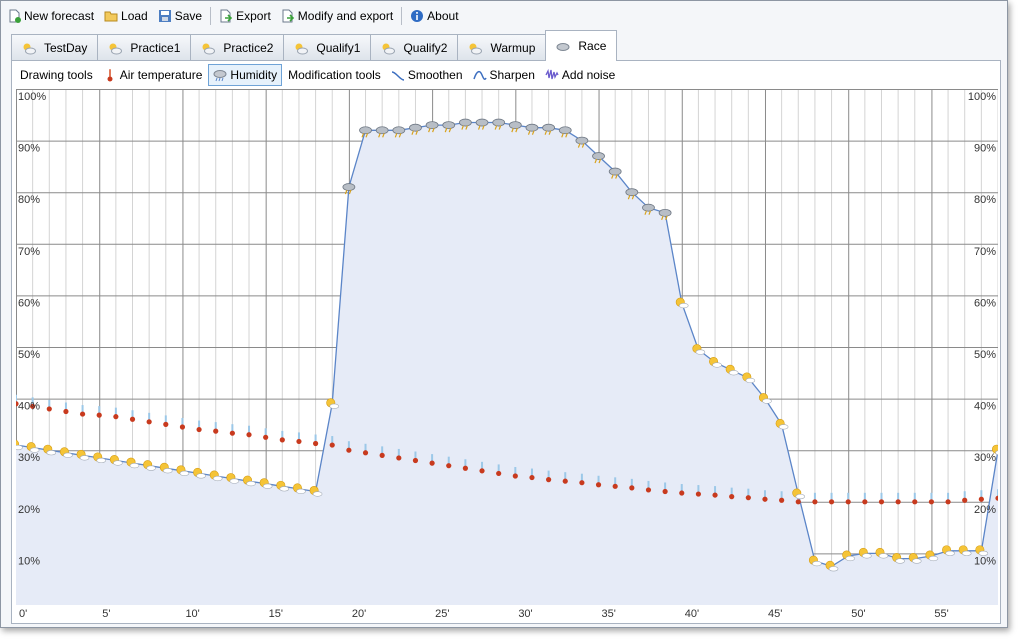 This screenshot has height=640, width=1024. What do you see at coordinates (23, 613) in the screenshot?
I see `x-tick-label: 0'` at bounding box center [23, 613].